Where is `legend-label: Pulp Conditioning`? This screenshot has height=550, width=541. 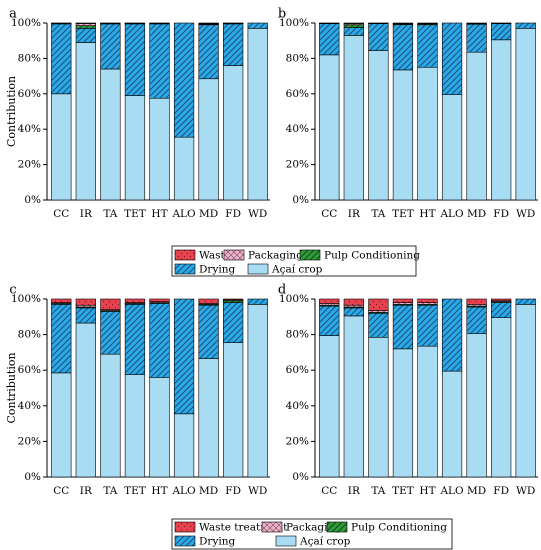
legend-label: Pulp Conditioning is located at coordinates (399, 528).